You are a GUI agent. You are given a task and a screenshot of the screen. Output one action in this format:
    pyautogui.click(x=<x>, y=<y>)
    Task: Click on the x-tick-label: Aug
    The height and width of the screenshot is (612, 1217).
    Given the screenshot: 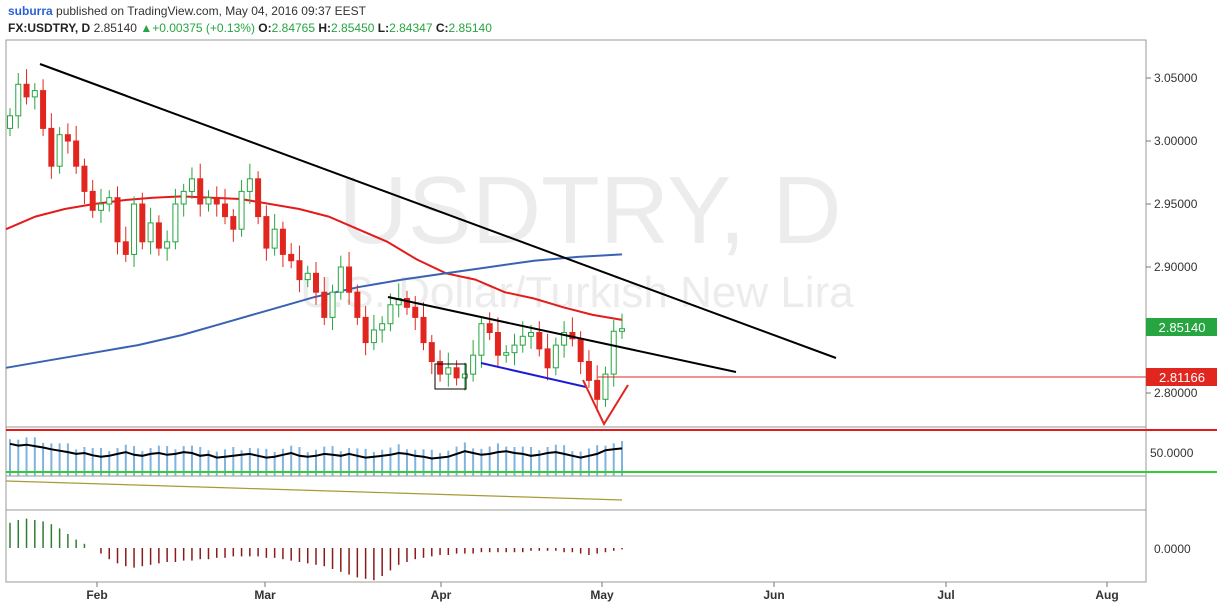 What is the action you would take?
    pyautogui.click(x=1106, y=595)
    